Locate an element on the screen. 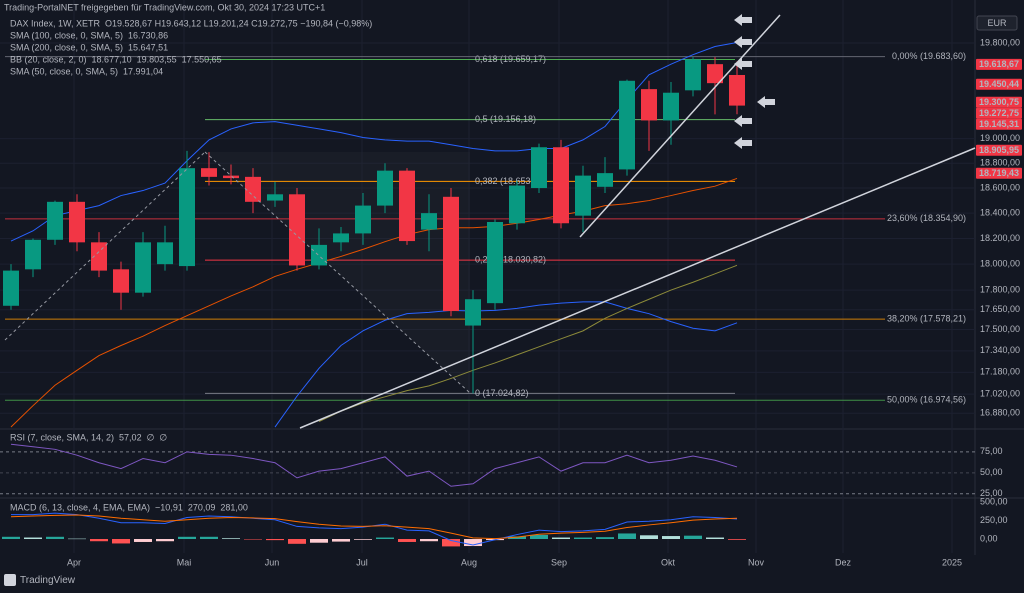 Image resolution: width=1024 pixels, height=593 pixels. y-tick-label: 17.500,00 is located at coordinates (1000, 329).